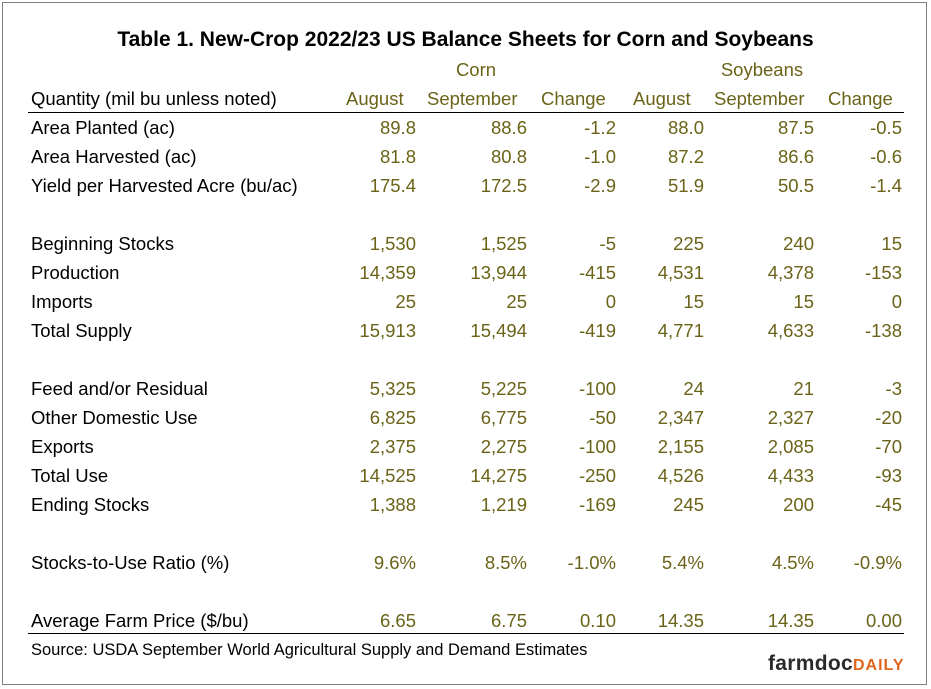 The image size is (931, 689). I want to click on cell-value: 5.4%, so click(682, 562).